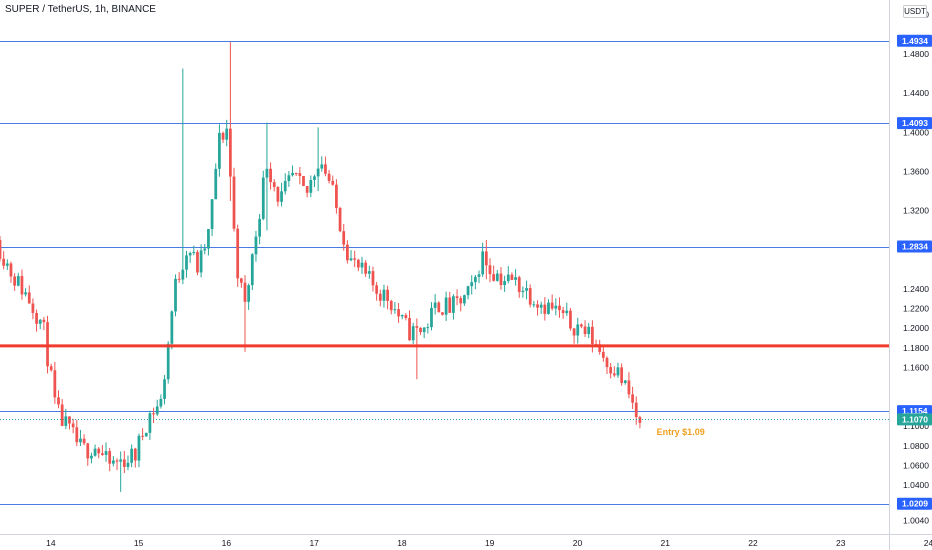  I want to click on price-badge-label: 1.4934, so click(915, 41).